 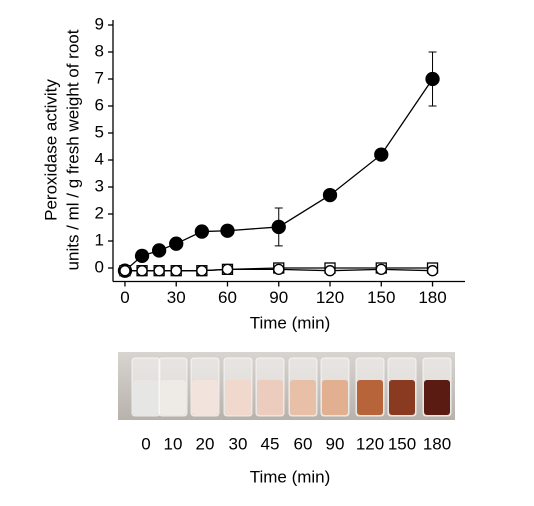 I want to click on x-tick-label: 0, so click(x=124, y=297).